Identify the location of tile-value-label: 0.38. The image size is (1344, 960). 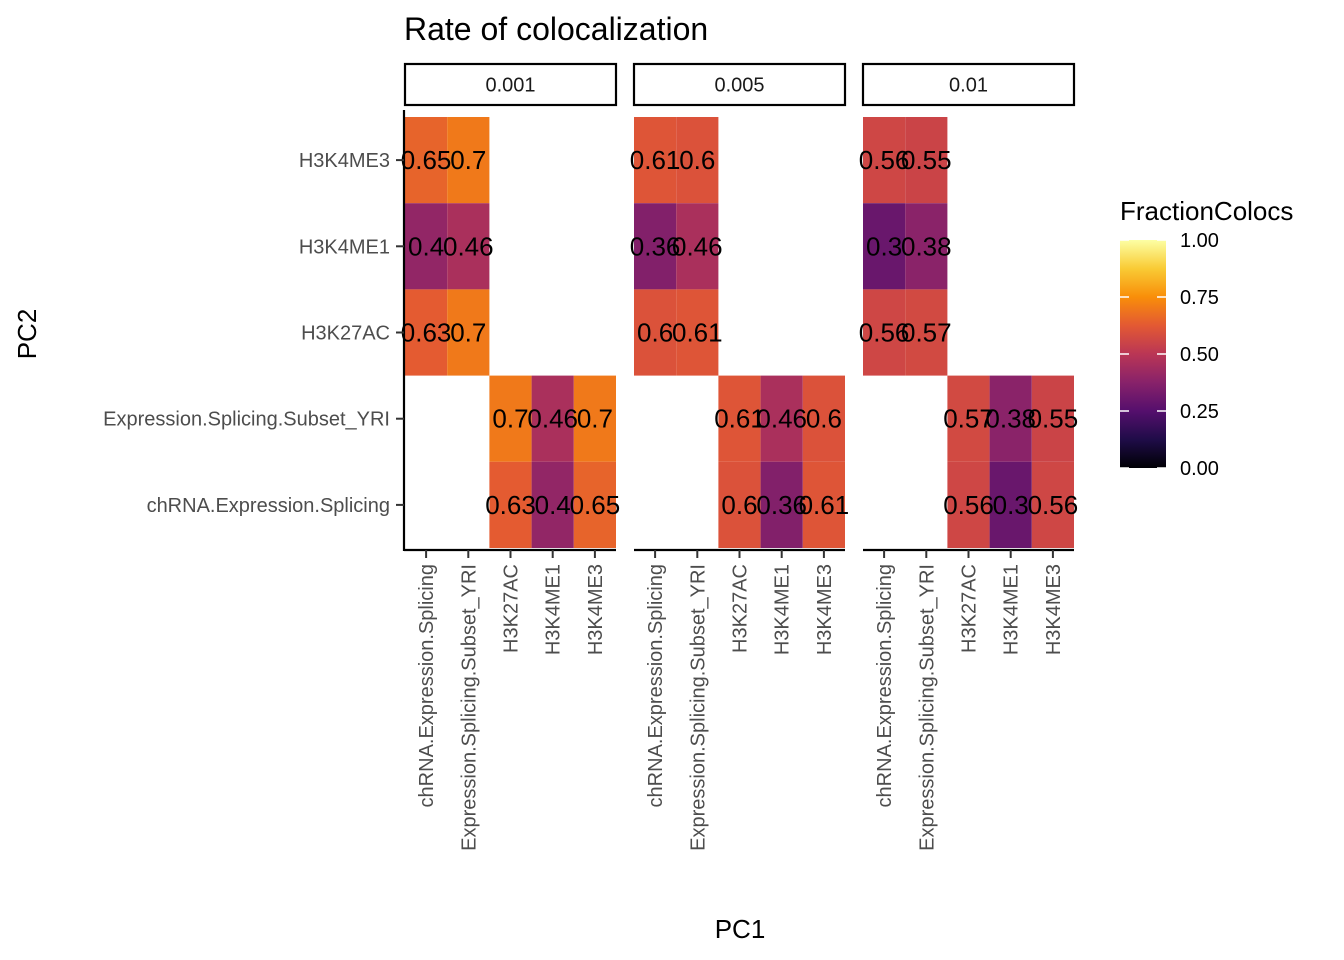
(1010, 419).